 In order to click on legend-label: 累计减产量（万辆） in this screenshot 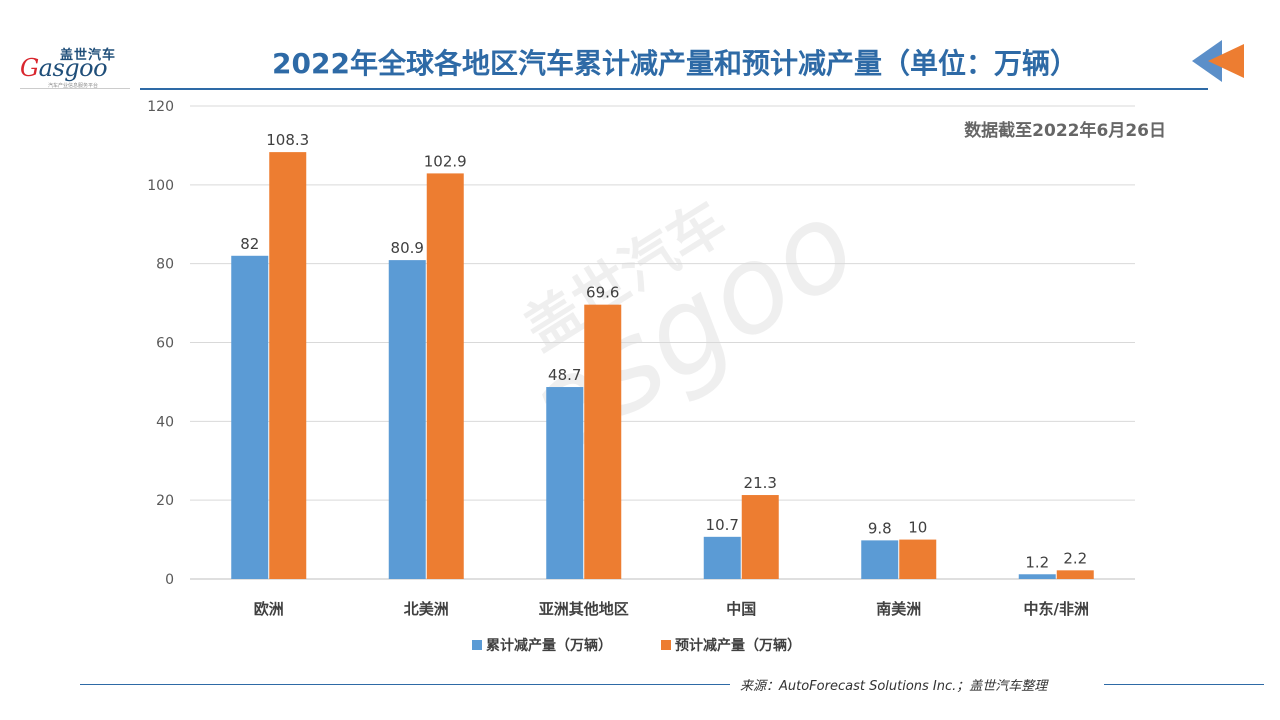, I will do `click(549, 645)`.